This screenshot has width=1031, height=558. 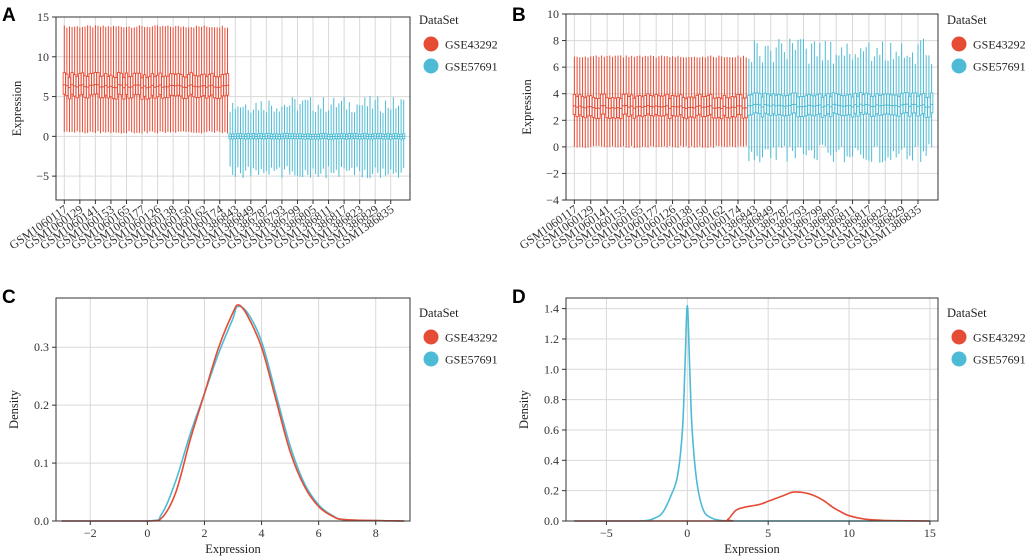 I want to click on x-tick-label: 0, so click(x=687, y=533).